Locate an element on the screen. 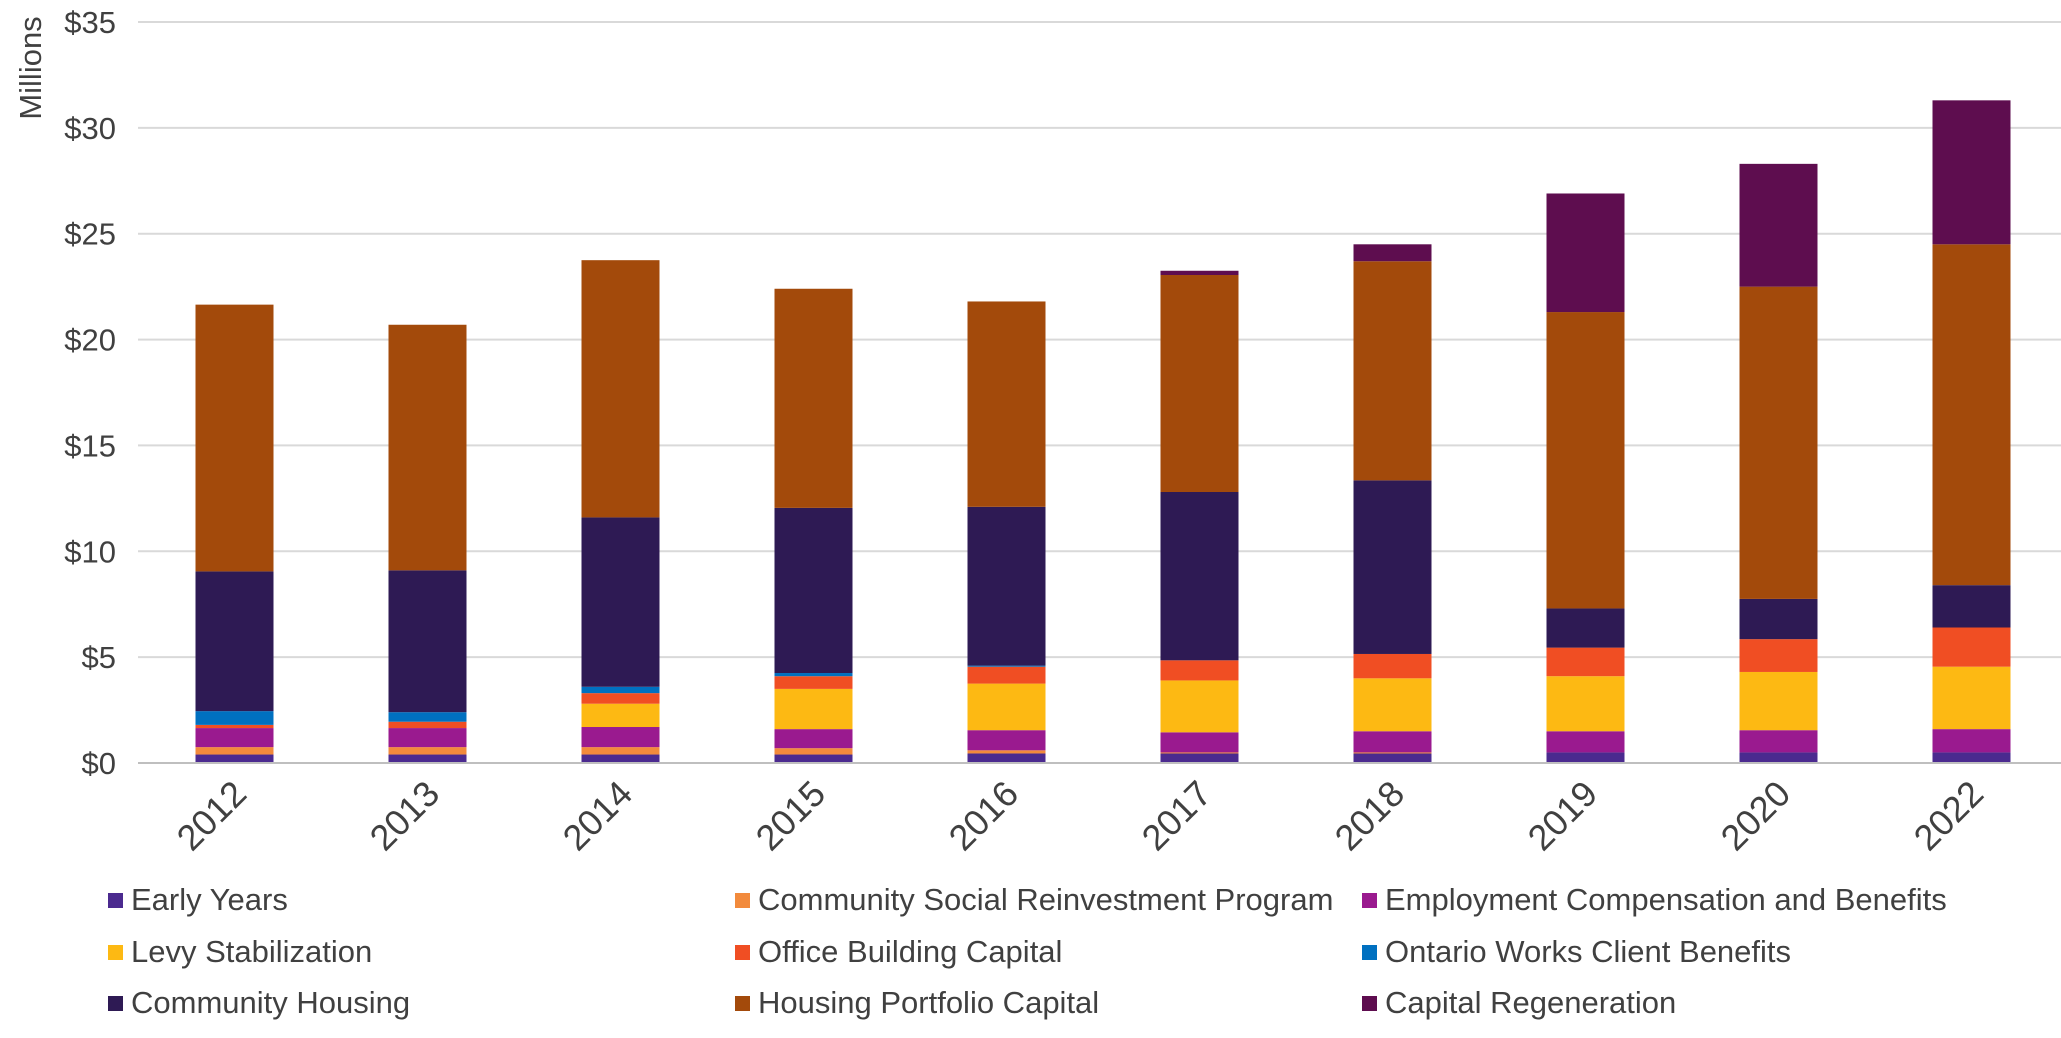 The width and height of the screenshot is (2061, 1038). y-tick-label: $20 is located at coordinates (90, 340).